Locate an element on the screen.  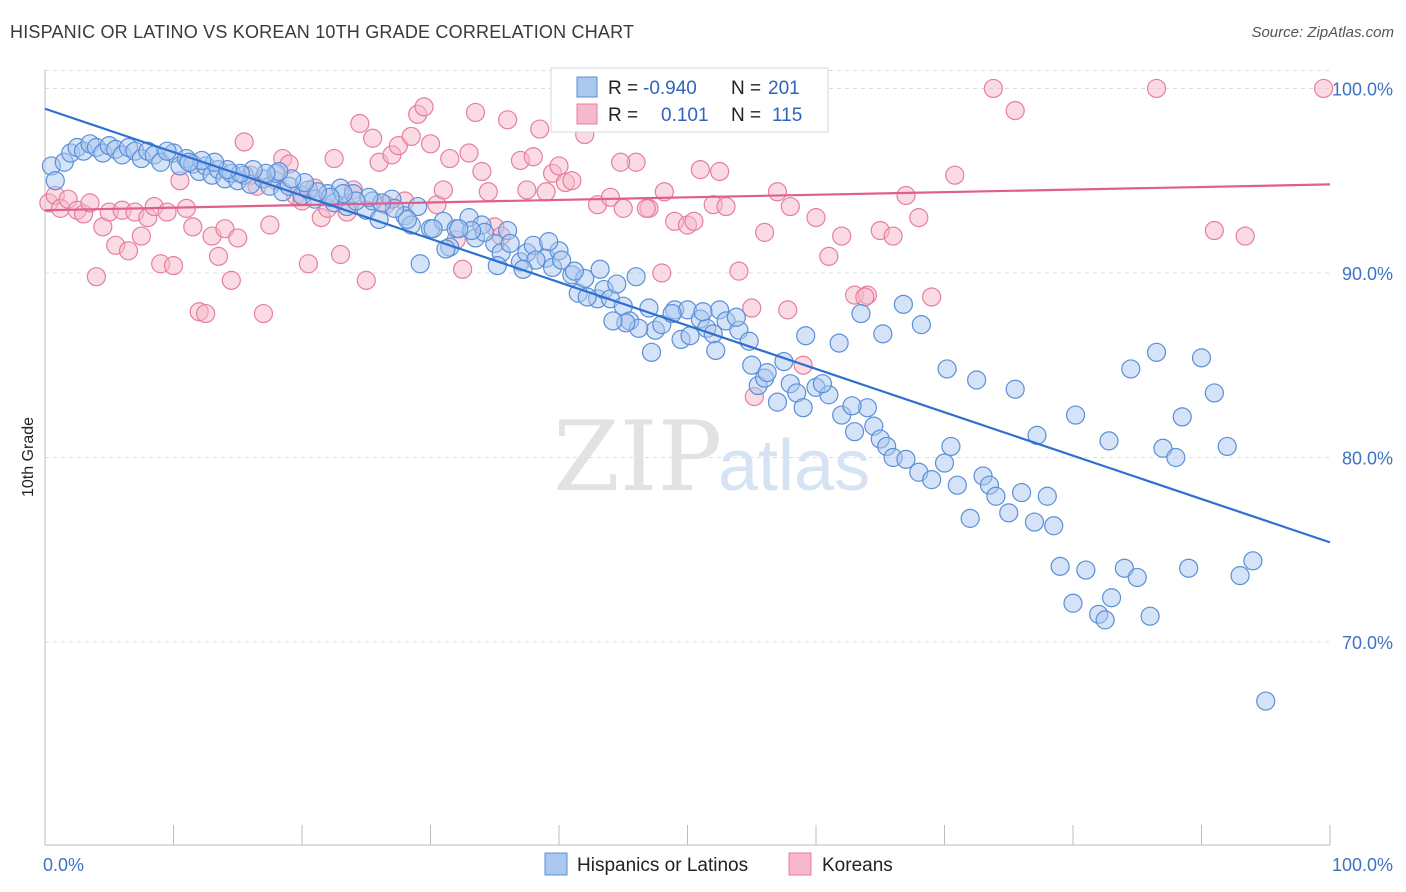
legend-bottom-swatch-hispanics is located at coordinates (556, 864).